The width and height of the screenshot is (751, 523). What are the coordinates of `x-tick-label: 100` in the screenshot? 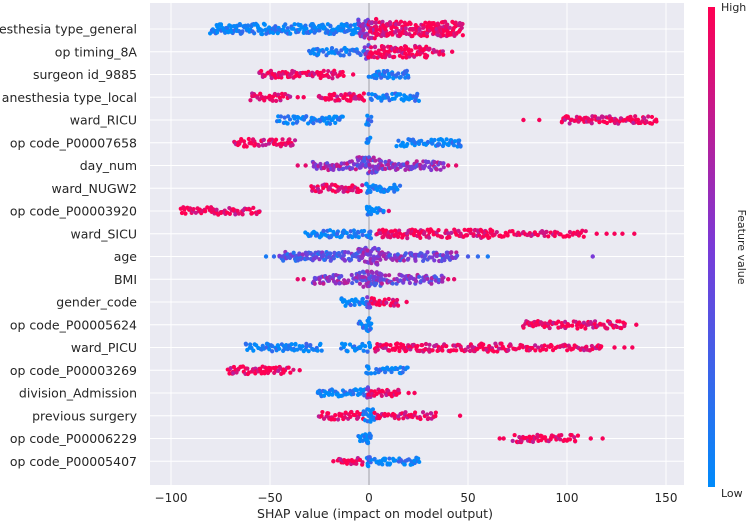 It's located at (567, 498).